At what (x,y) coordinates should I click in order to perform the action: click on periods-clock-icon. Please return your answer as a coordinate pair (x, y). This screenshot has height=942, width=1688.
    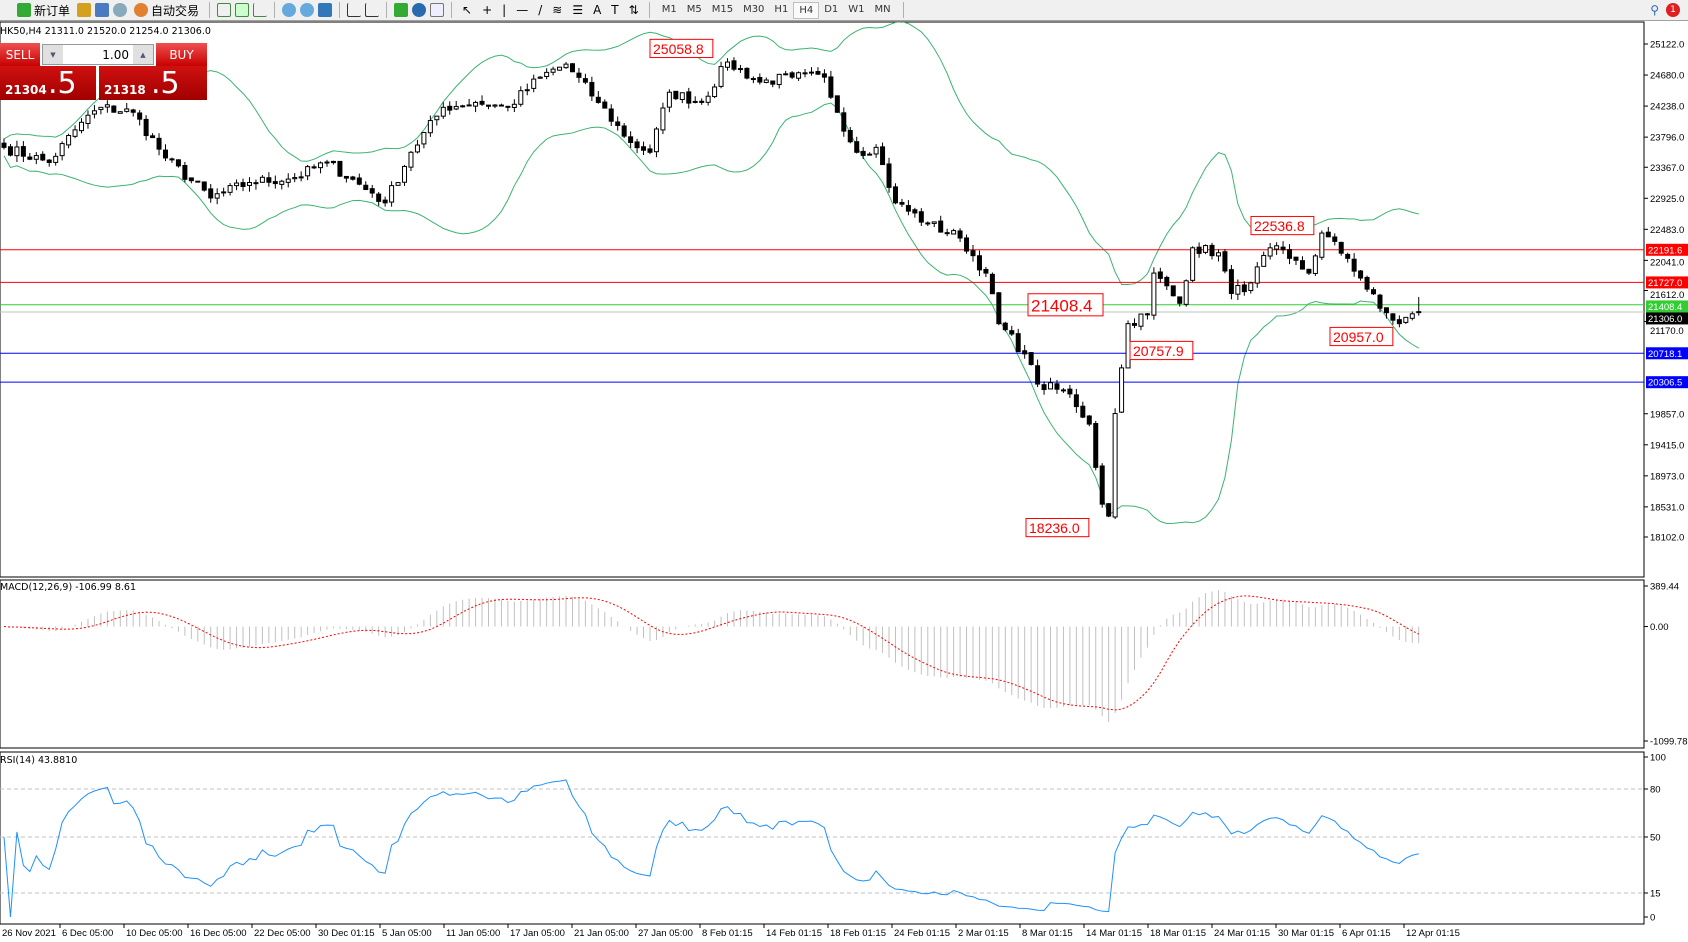
    Looking at the image, I should click on (419, 10).